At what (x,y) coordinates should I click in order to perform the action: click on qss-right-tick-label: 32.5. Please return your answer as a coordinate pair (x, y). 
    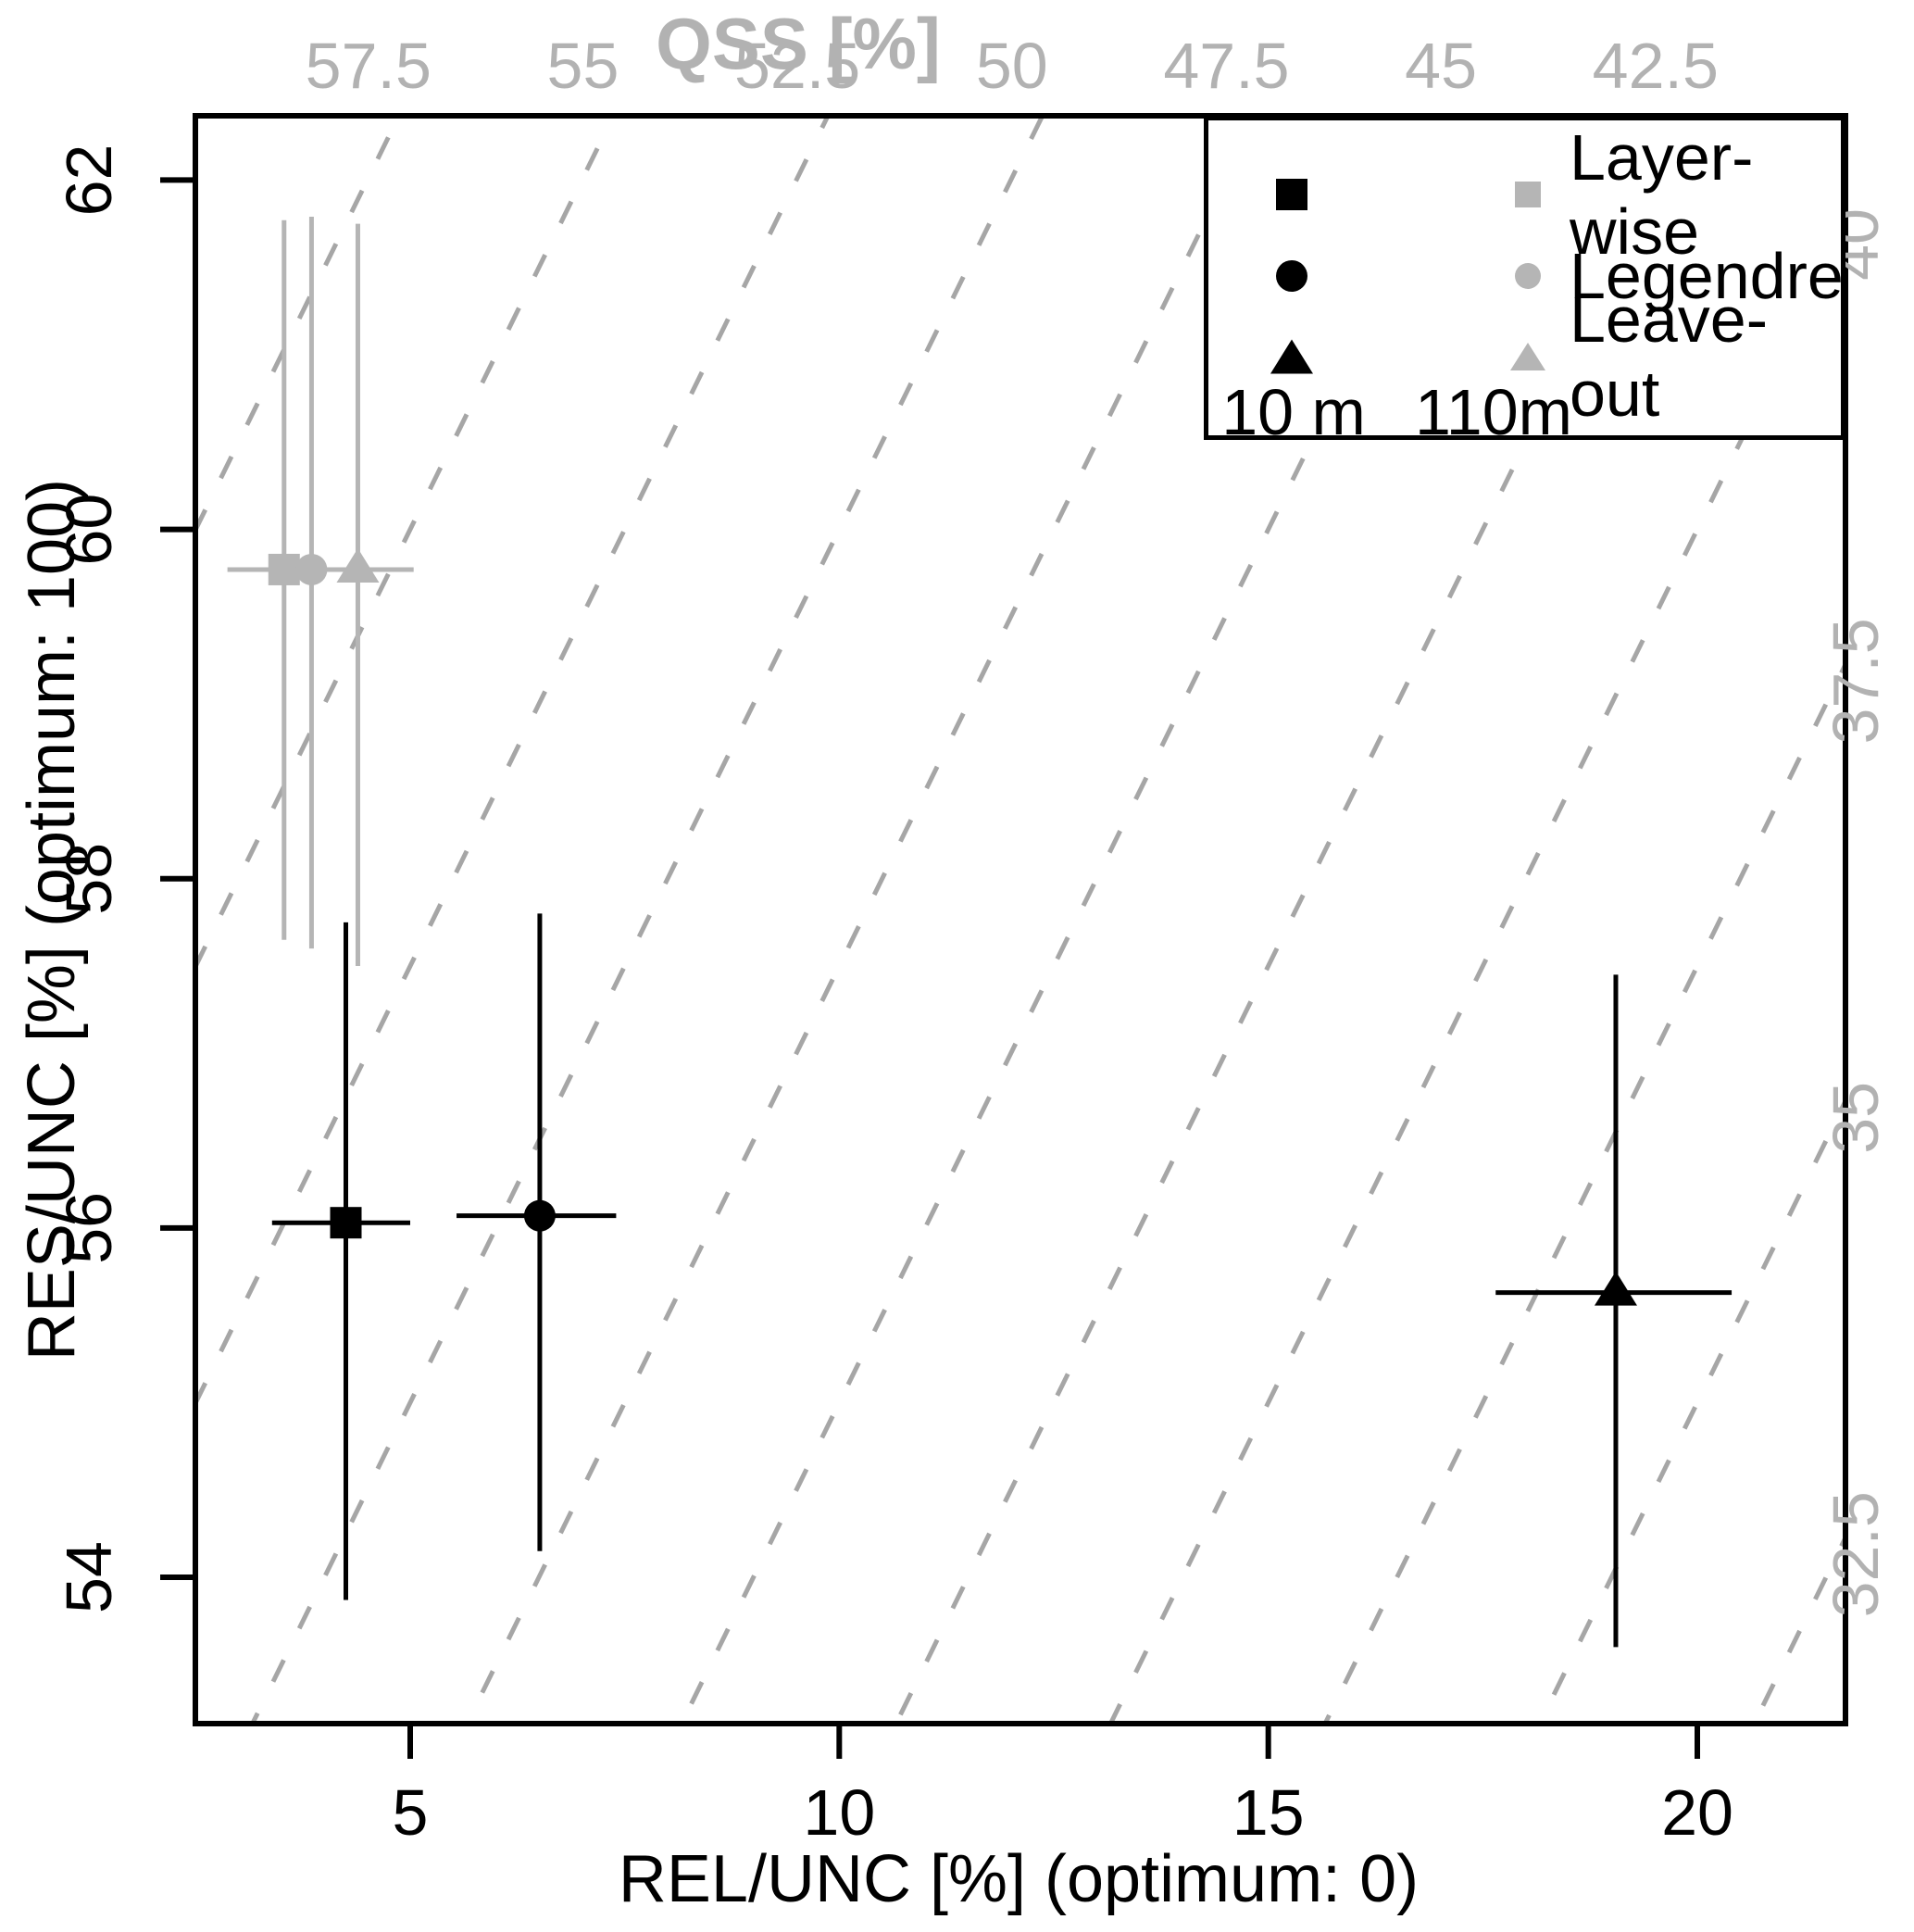
    Looking at the image, I should click on (1856, 1554).